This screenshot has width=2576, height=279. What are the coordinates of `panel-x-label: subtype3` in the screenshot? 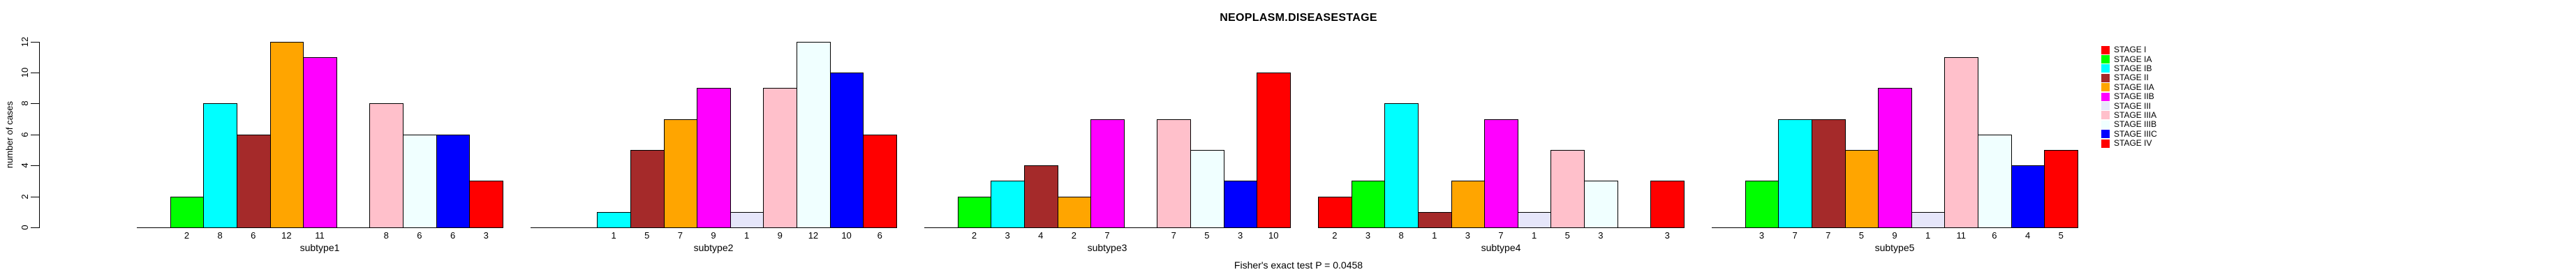 It's located at (1107, 247).